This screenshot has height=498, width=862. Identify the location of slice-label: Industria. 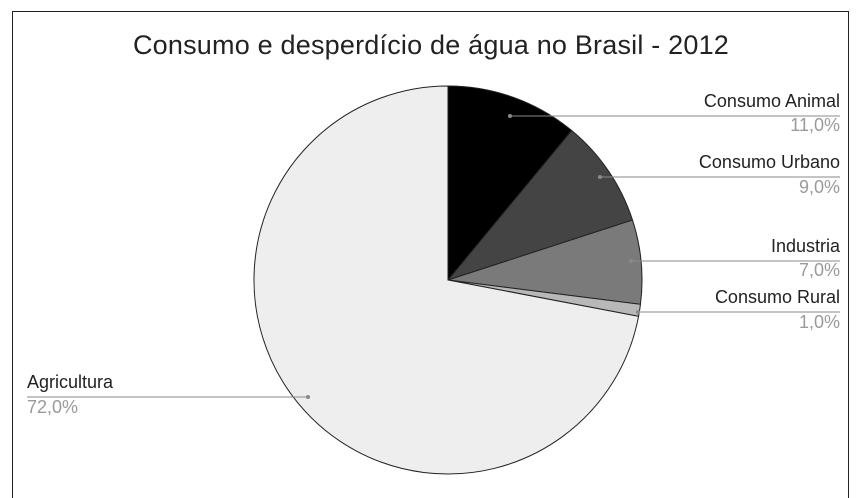
(806, 246).